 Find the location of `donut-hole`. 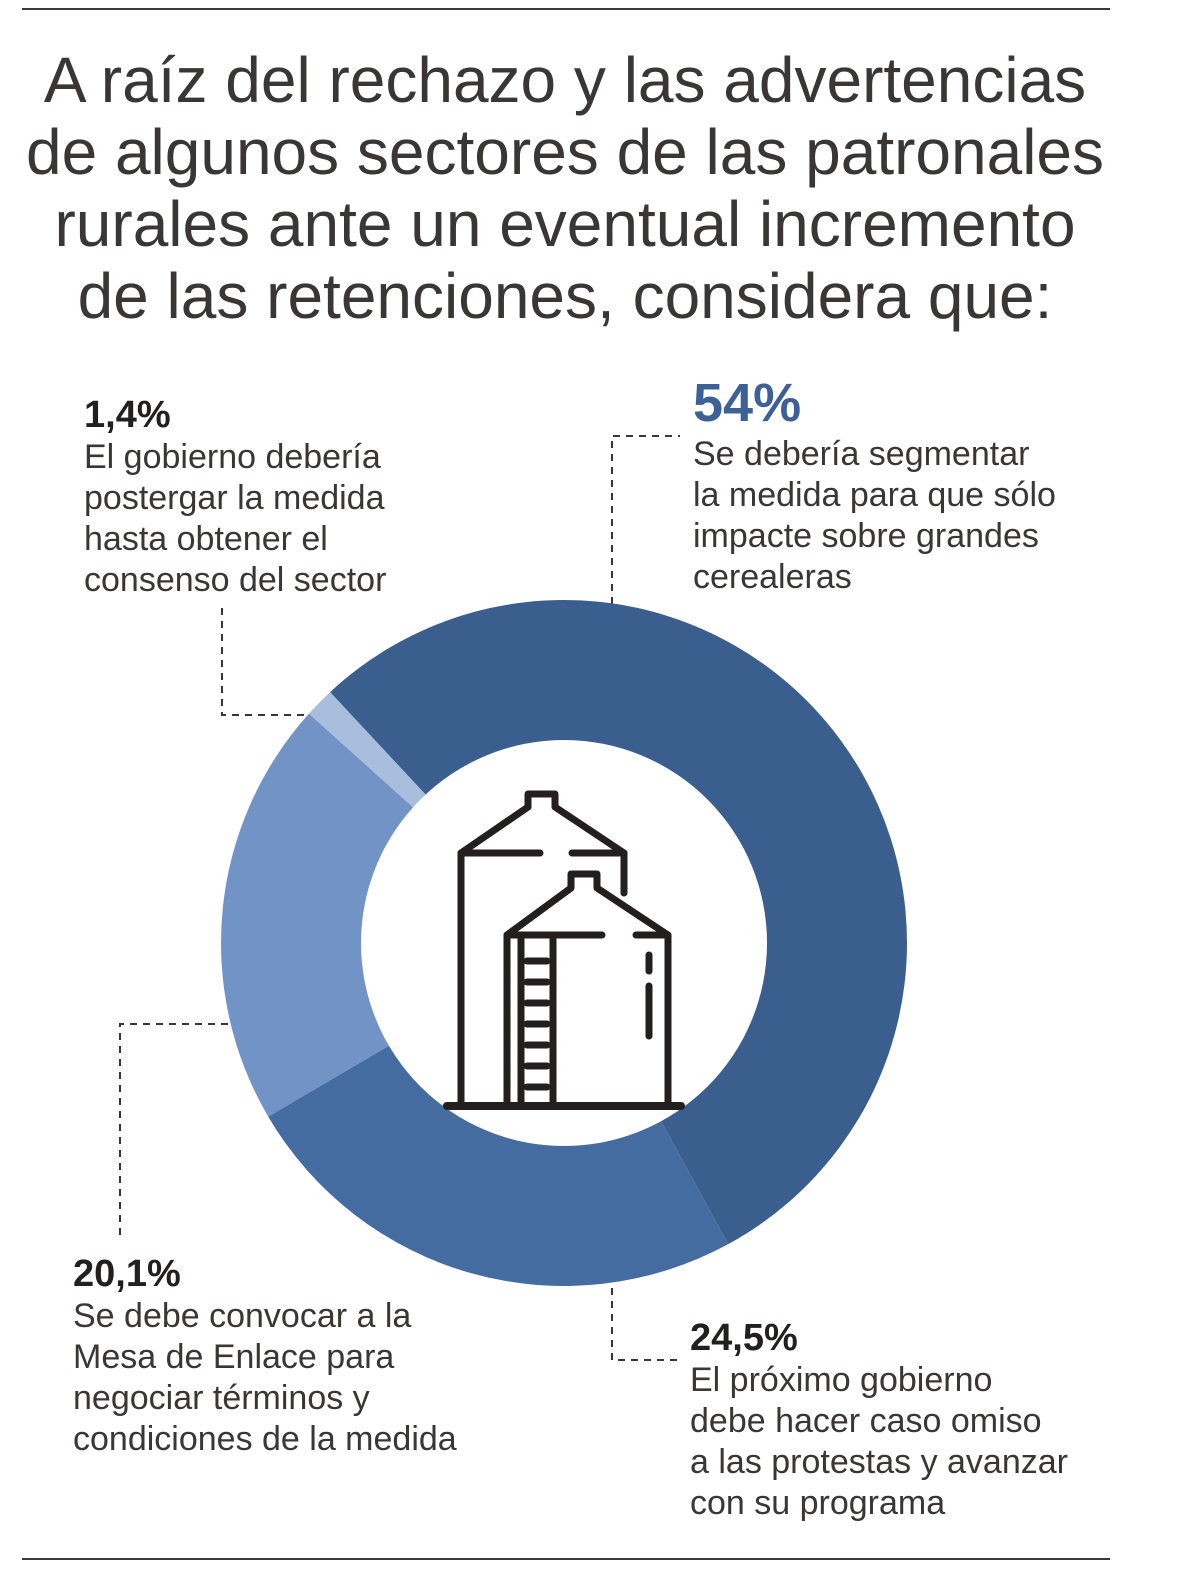

donut-hole is located at coordinates (564, 943).